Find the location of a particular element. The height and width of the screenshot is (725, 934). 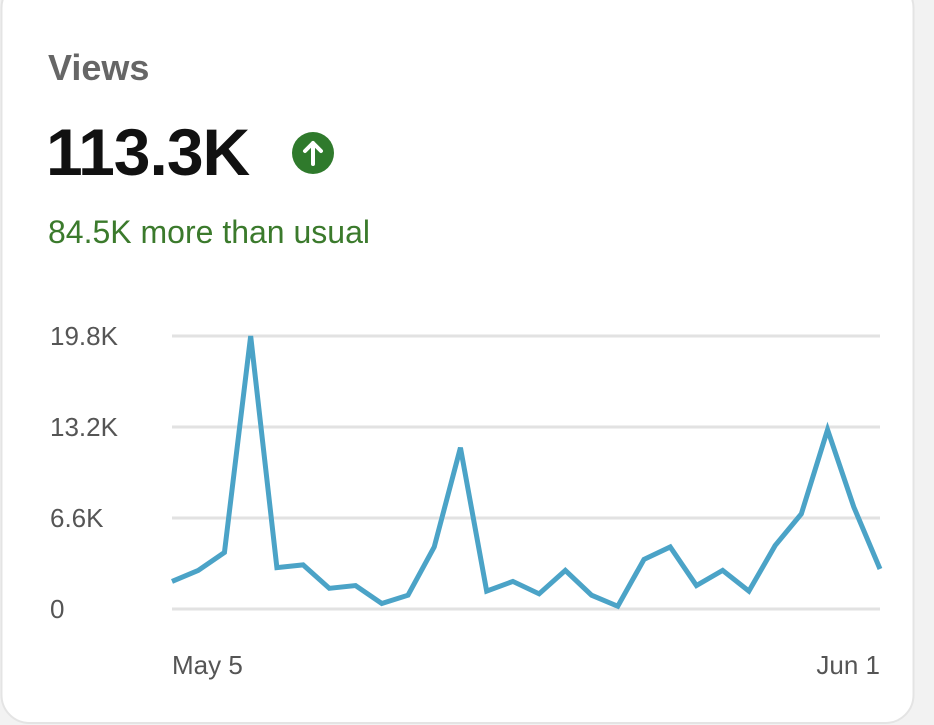

x-tick-label: May 5 is located at coordinates (207, 665).